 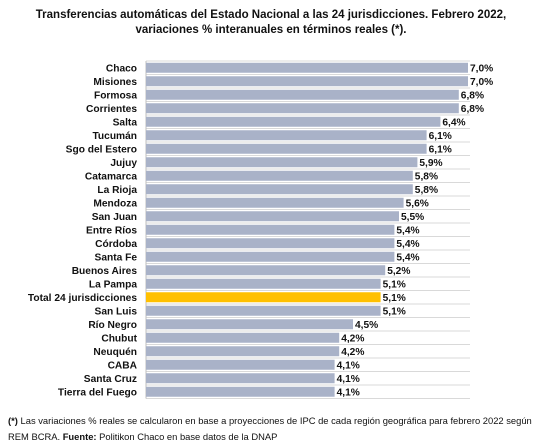 I want to click on footnote-source-label: Fuente:, so click(x=79, y=436).